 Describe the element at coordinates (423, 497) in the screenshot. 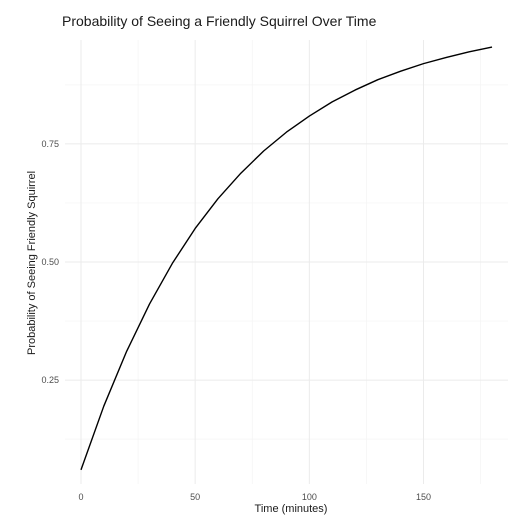

I see `x-tick-label: 150` at that location.